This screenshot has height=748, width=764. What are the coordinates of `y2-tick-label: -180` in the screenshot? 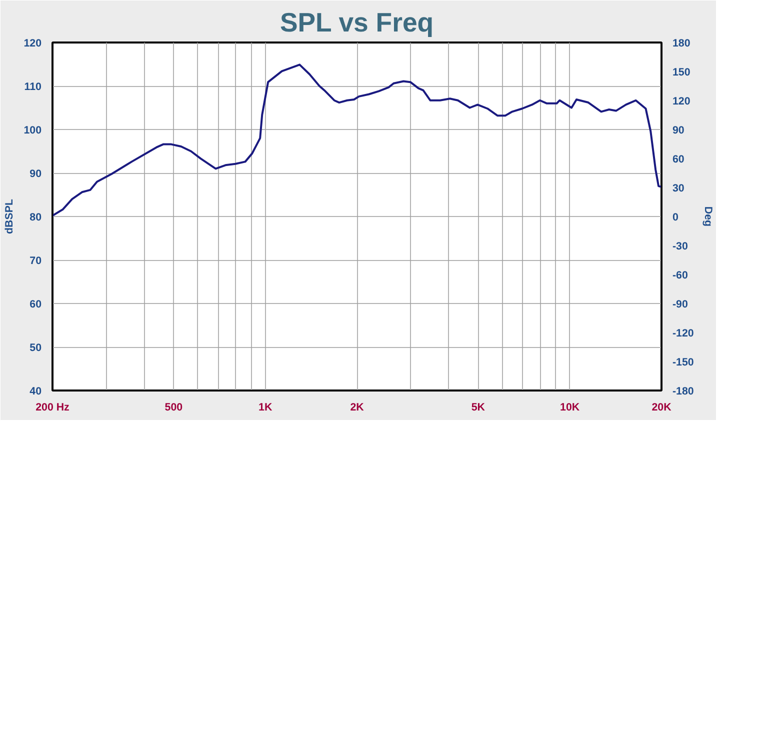 It's located at (683, 392).